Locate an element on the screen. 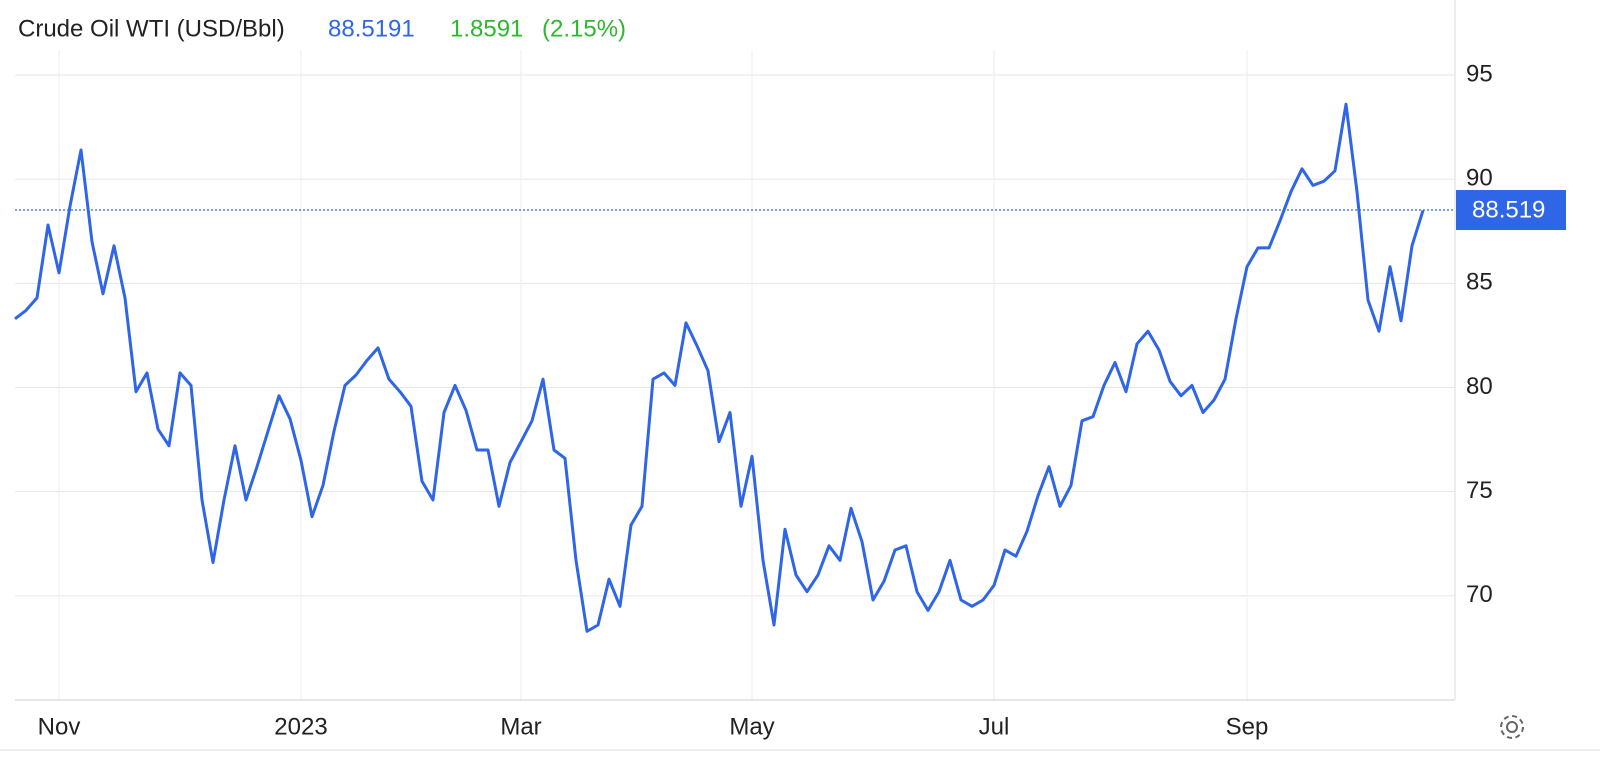 The image size is (1600, 774). change: 1.8591 is located at coordinates (486, 28).